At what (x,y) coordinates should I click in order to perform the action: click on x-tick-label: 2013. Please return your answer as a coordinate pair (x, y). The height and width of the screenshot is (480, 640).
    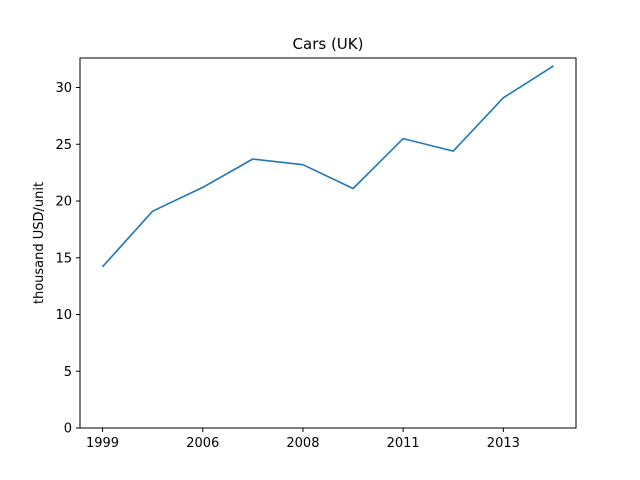
    Looking at the image, I should click on (503, 443).